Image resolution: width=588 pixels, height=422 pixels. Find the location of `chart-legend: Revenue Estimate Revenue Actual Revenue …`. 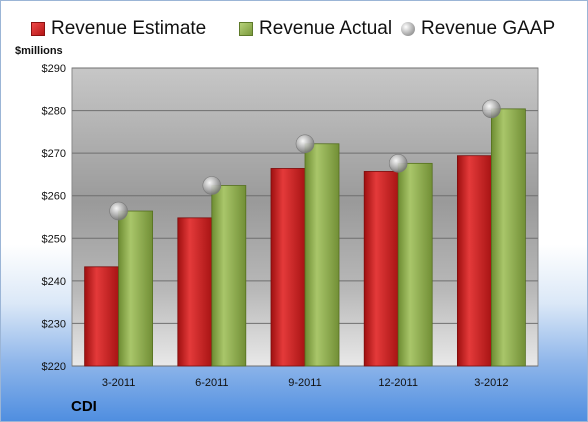

chart-legend: Revenue Estimate Revenue Actual Revenue … is located at coordinates (294, 29).